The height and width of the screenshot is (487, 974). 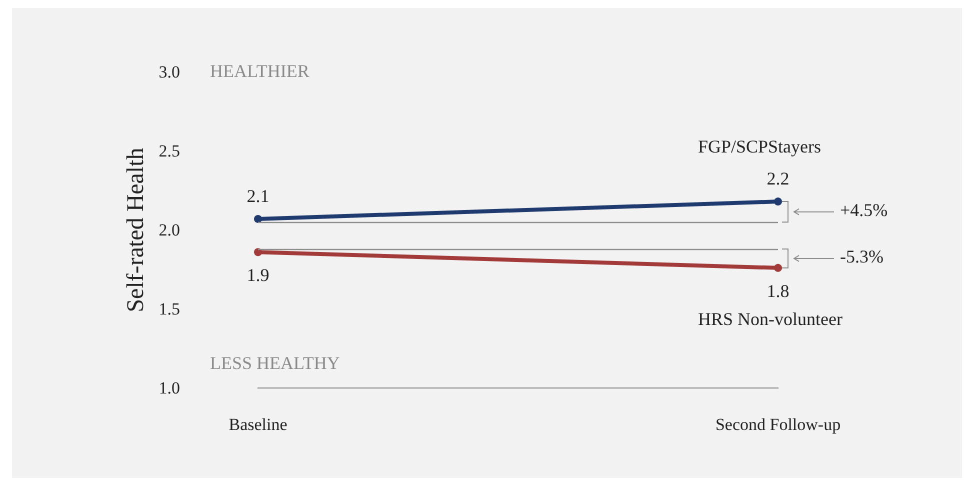 What do you see at coordinates (258, 424) in the screenshot?
I see `x-tick-label: Baseline` at bounding box center [258, 424].